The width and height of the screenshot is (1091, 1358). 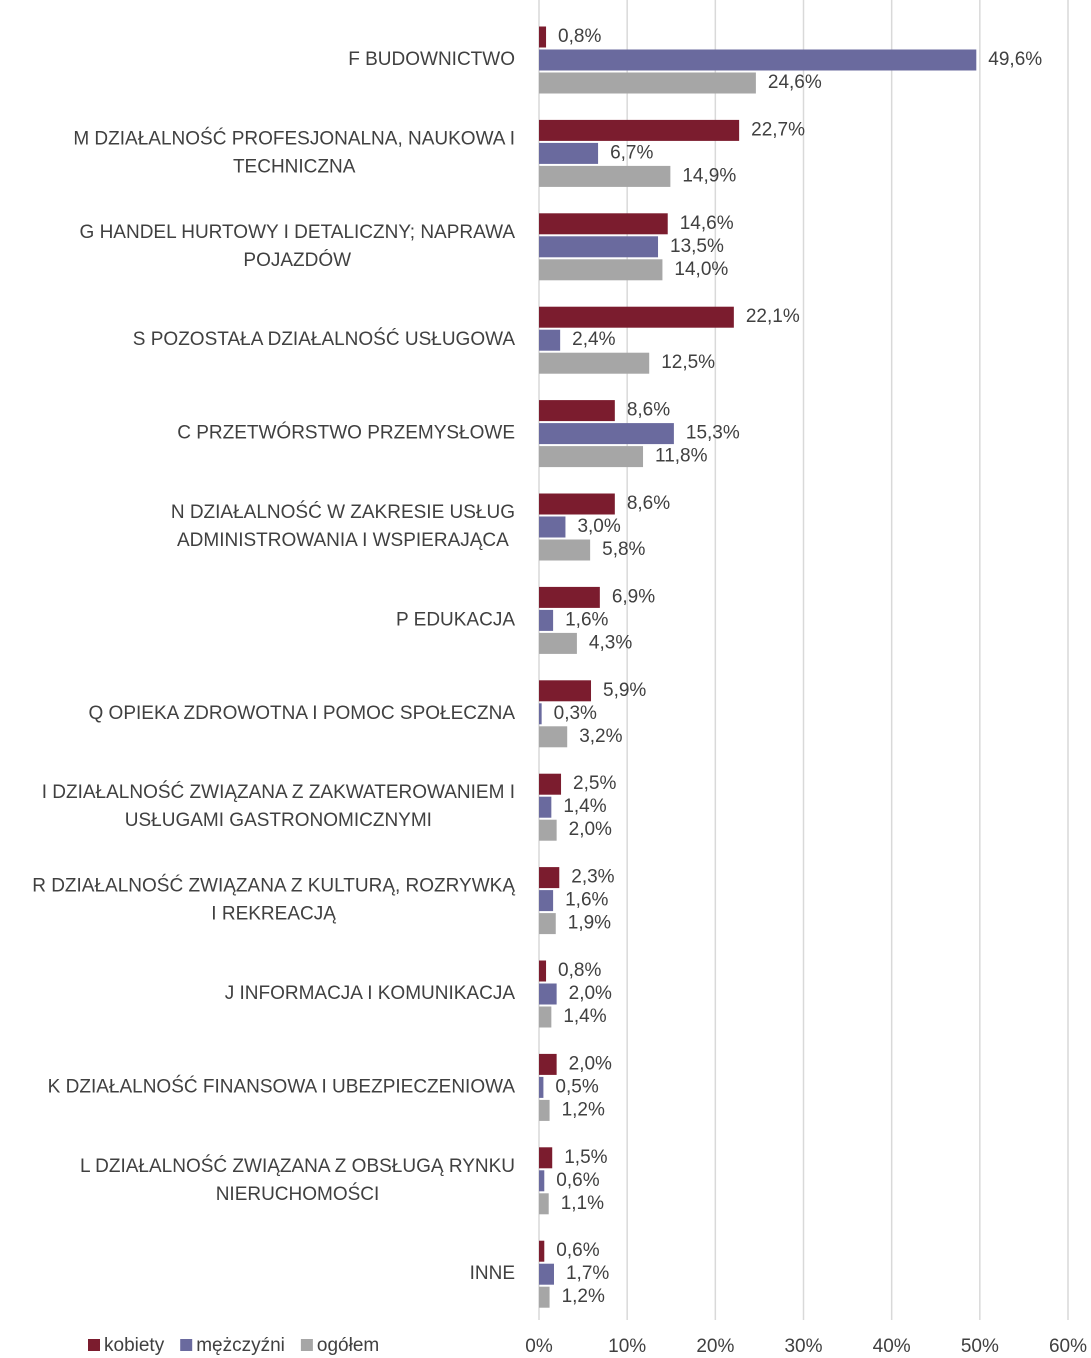 I want to click on value-label: 12,5%, so click(x=688, y=362).